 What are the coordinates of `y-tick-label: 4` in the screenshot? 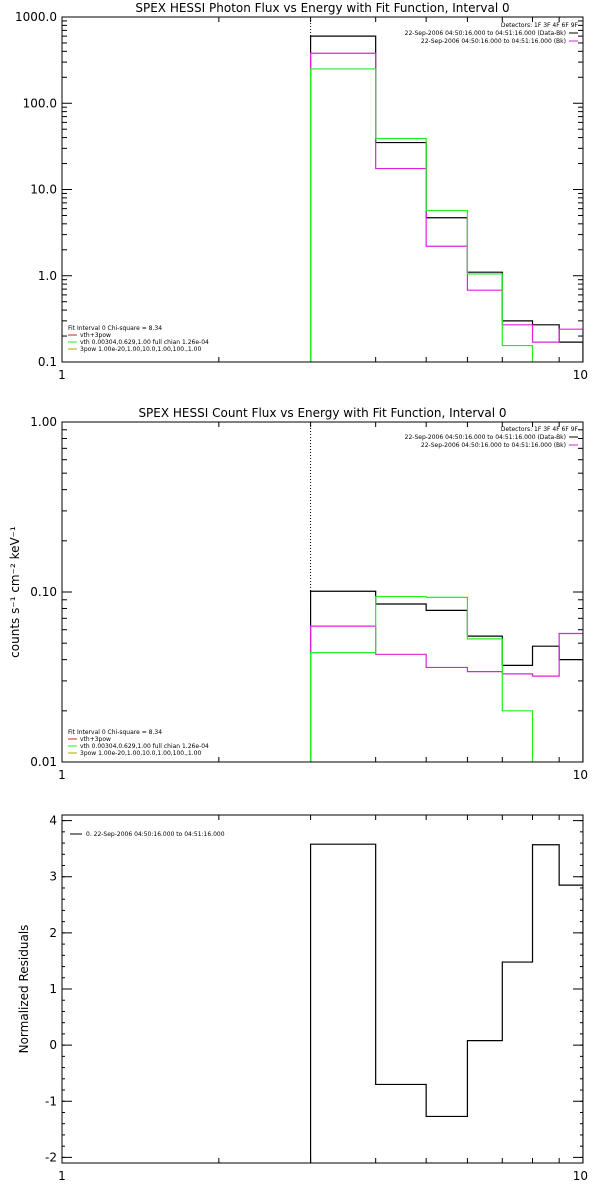 It's located at (53, 821).